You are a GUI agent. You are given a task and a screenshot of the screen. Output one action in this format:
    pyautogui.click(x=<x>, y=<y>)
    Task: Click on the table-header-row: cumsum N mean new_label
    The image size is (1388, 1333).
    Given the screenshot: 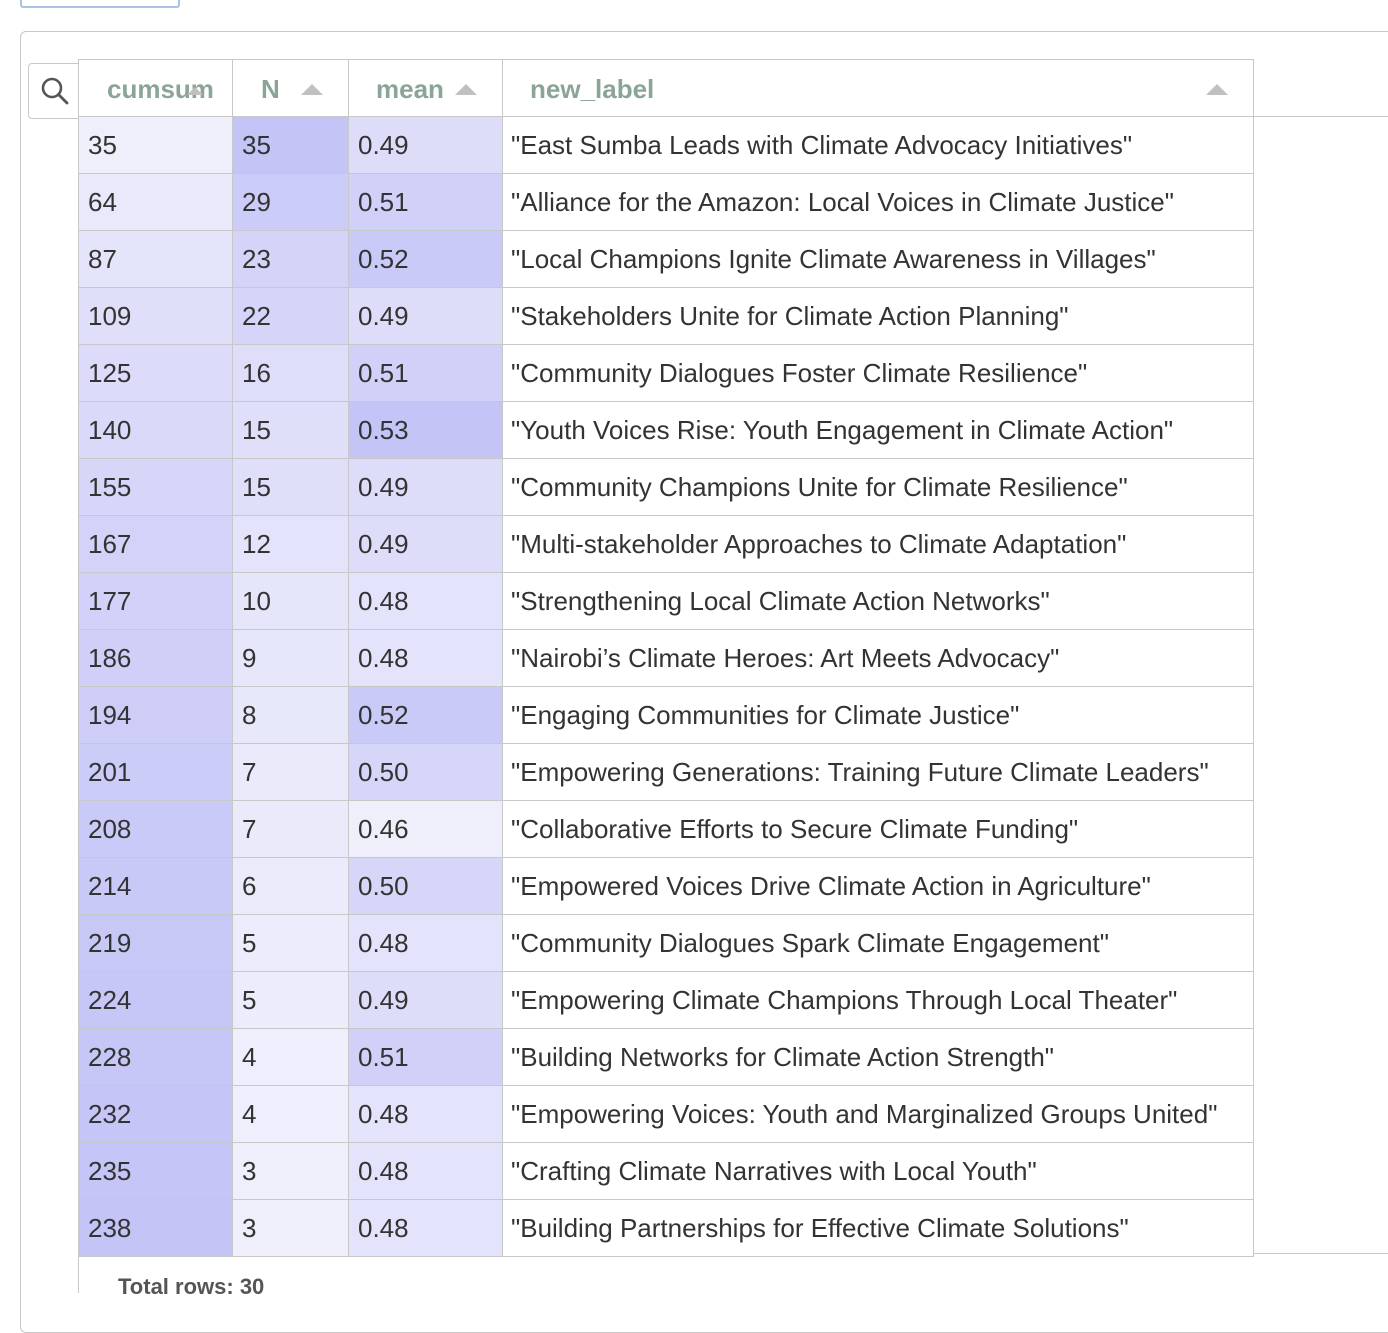 What is the action you would take?
    pyautogui.click(x=666, y=88)
    